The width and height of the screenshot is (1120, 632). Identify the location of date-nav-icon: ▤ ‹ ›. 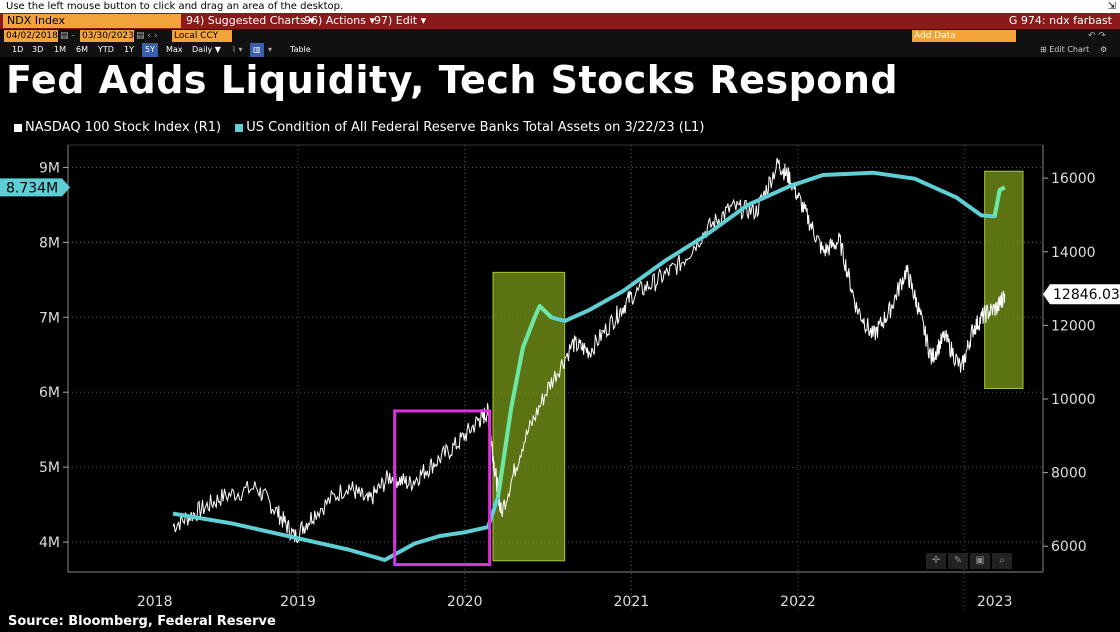
(147, 36).